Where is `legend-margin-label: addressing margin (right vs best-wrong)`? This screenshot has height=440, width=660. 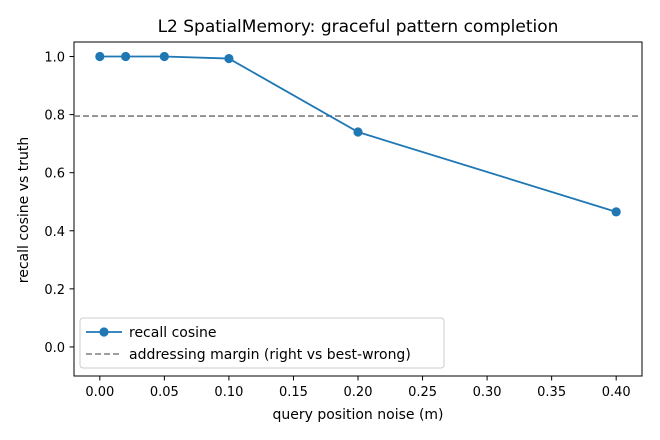
legend-margin-label: addressing margin (right vs best-wrong) is located at coordinates (270, 355).